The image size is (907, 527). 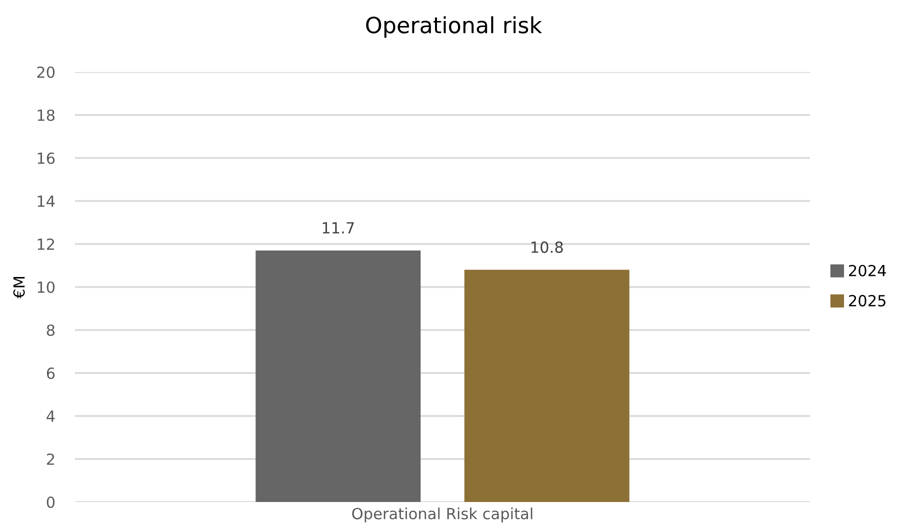 What do you see at coordinates (46, 244) in the screenshot?
I see `y-tick-label: 12` at bounding box center [46, 244].